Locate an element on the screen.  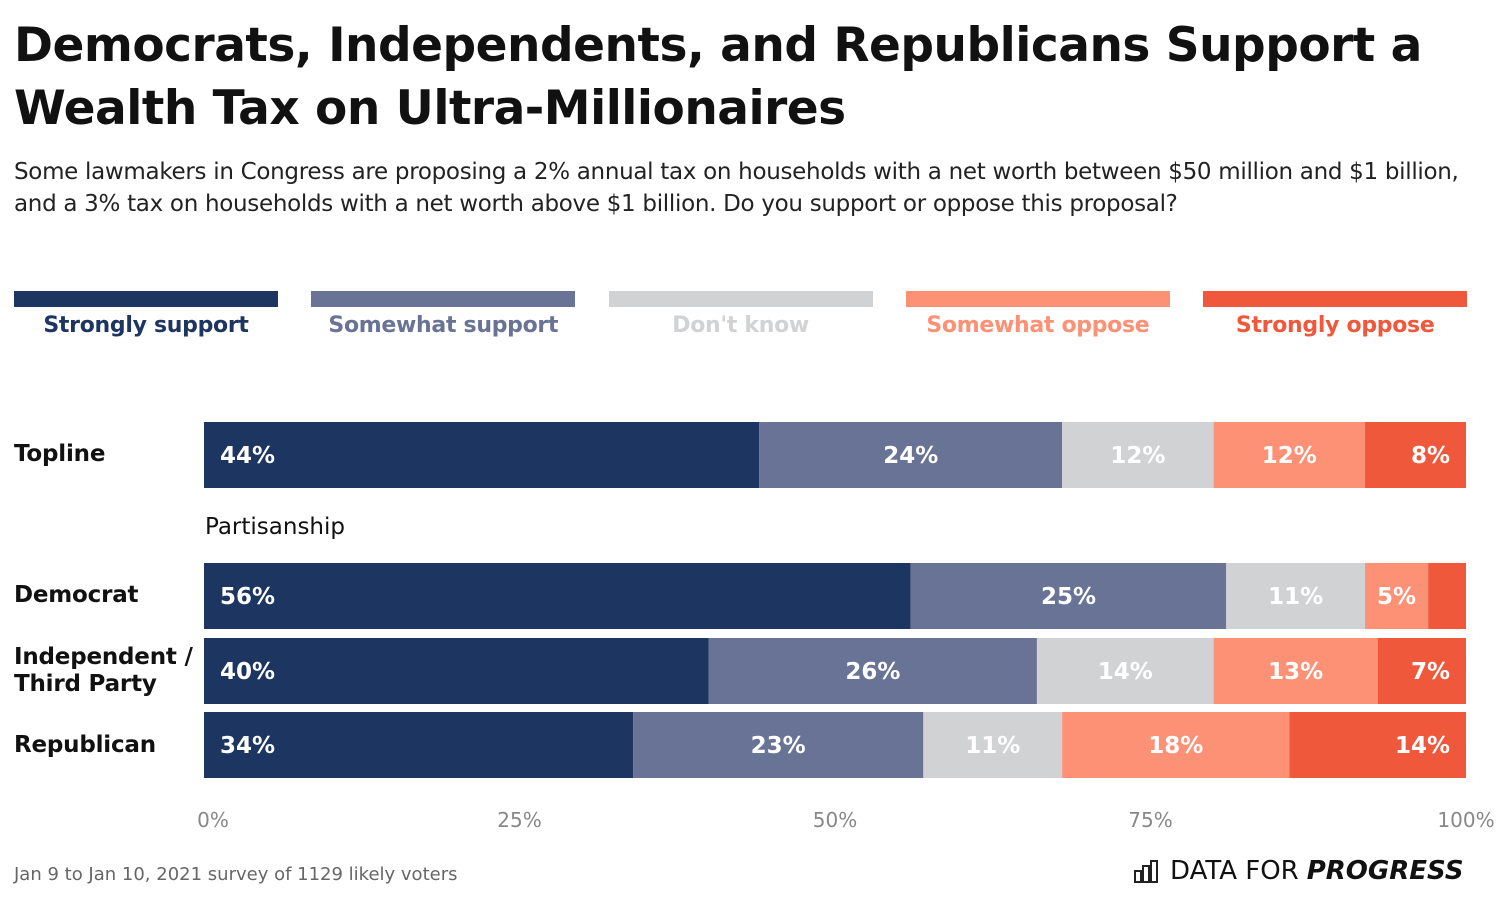
data-label: 25% is located at coordinates (1068, 597).